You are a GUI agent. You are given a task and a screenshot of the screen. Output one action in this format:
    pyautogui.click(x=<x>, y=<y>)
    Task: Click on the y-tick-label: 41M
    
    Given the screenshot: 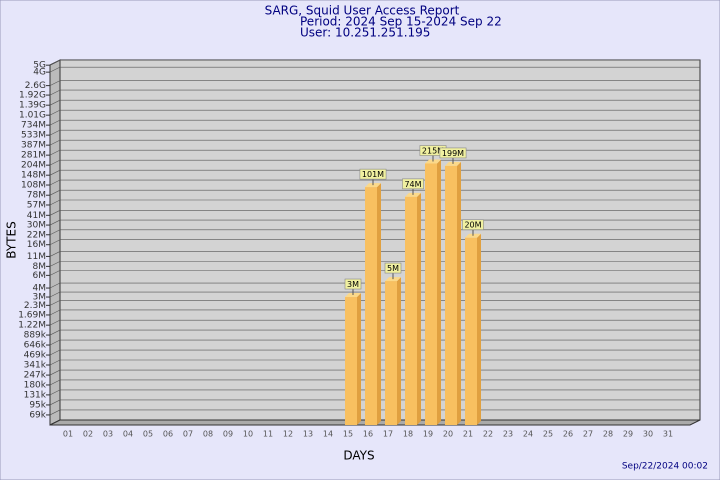 What is the action you would take?
    pyautogui.click(x=36, y=216)
    